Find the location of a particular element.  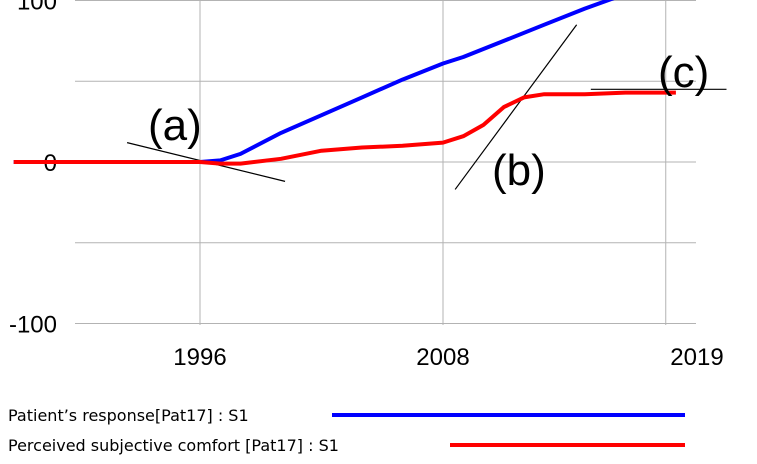

annotation-label: (b) is located at coordinates (519, 170).